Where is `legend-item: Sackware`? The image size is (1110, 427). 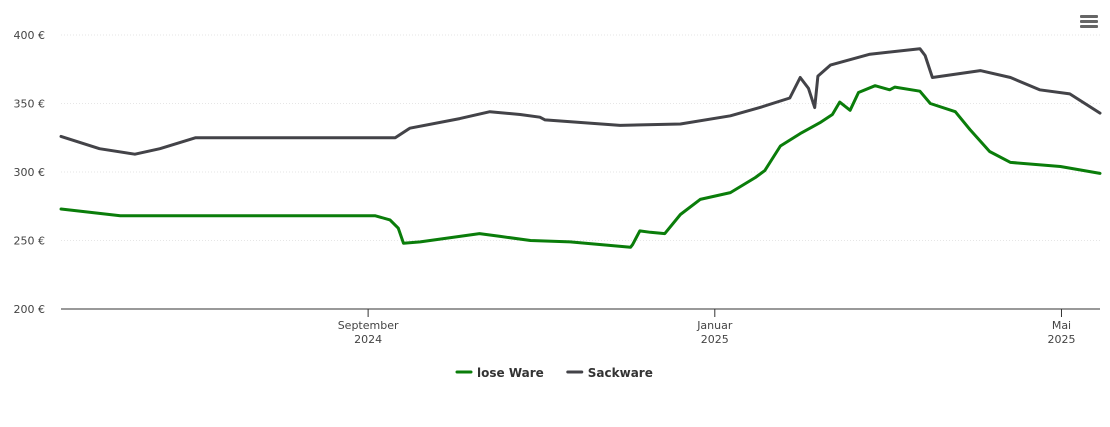
legend-item: Sackware is located at coordinates (609, 373).